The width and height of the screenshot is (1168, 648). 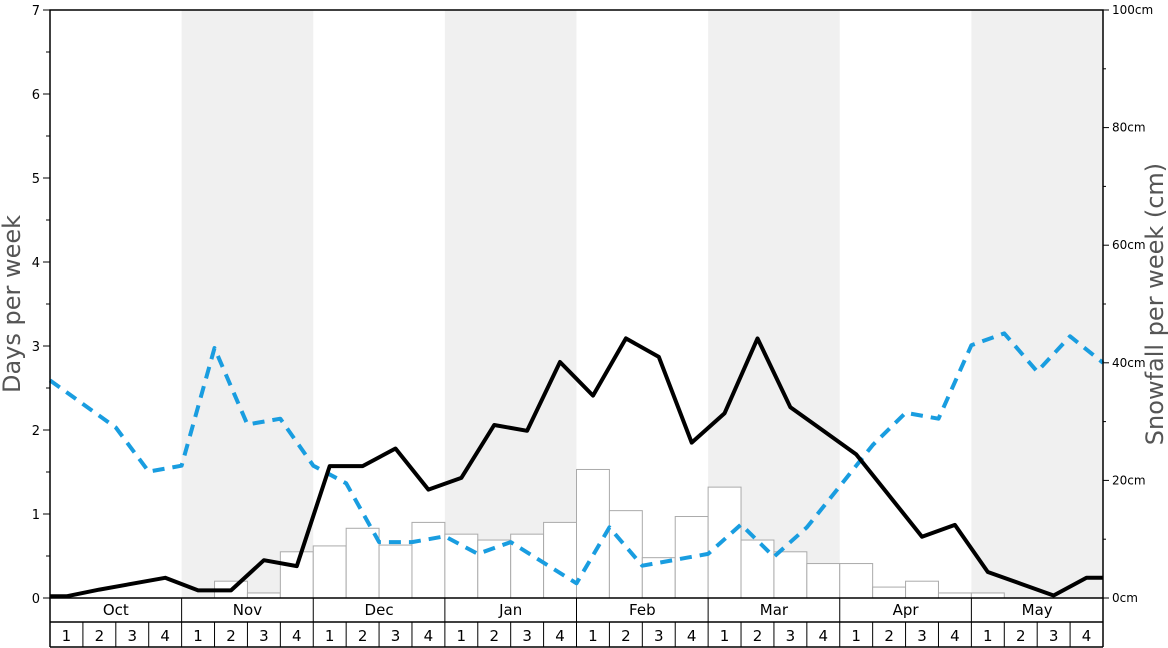 I want to click on right-tick-label: 100cm, so click(x=1132, y=10).